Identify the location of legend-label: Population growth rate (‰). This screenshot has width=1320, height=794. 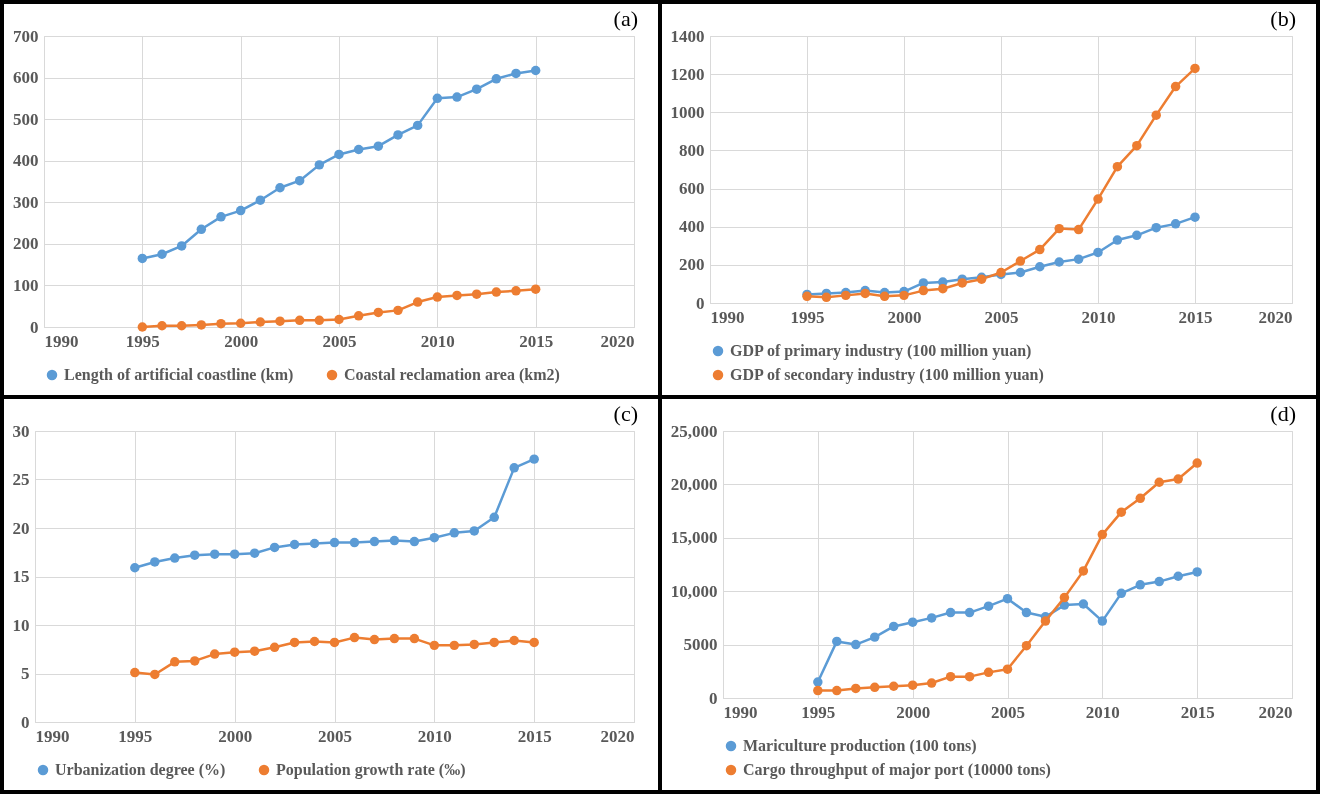
(371, 770).